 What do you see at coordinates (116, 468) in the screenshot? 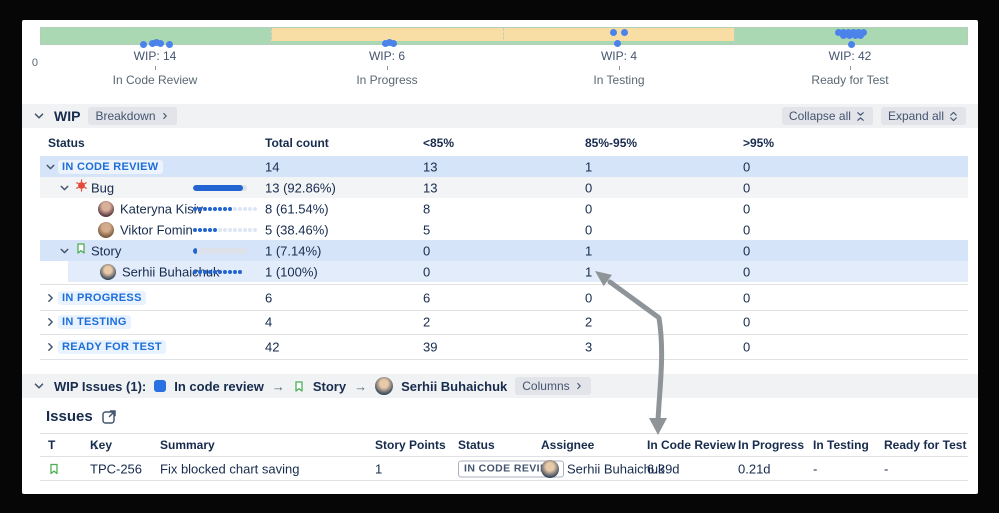
I see `issue-key: TPC-256` at bounding box center [116, 468].